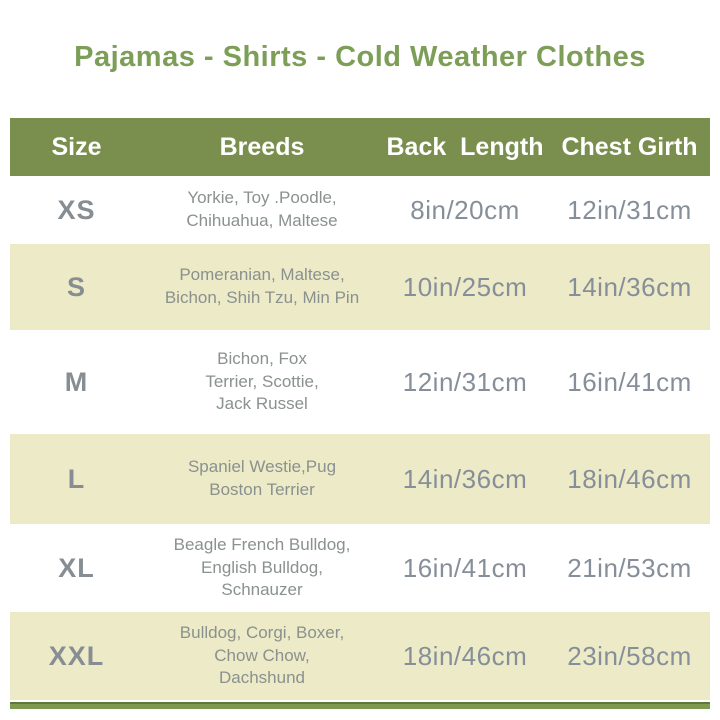  I want to click on breeds-cell: Yorkie, Toy .Poodle, Chihuahua, Maltese, so click(262, 209).